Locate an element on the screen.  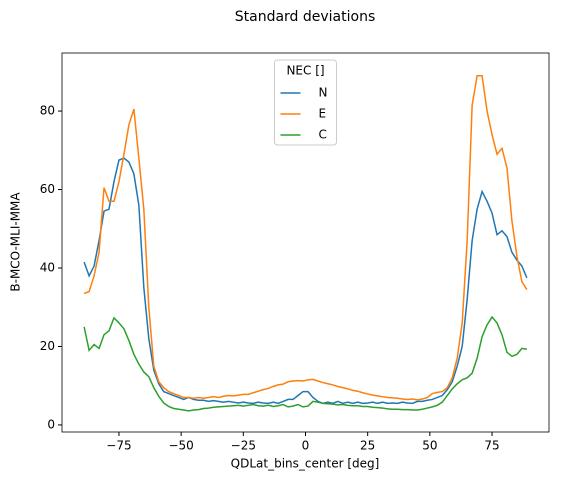
legend-label: E is located at coordinates (323, 114).